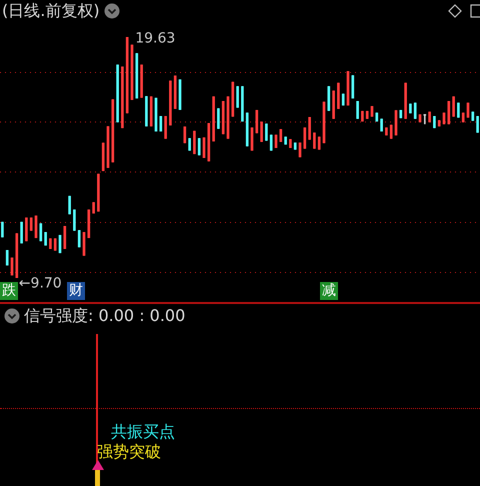 The image size is (480, 486). What do you see at coordinates (105, 316) in the screenshot?
I see `text: 信号强度: 0.00 : 0.00` at bounding box center [105, 316].